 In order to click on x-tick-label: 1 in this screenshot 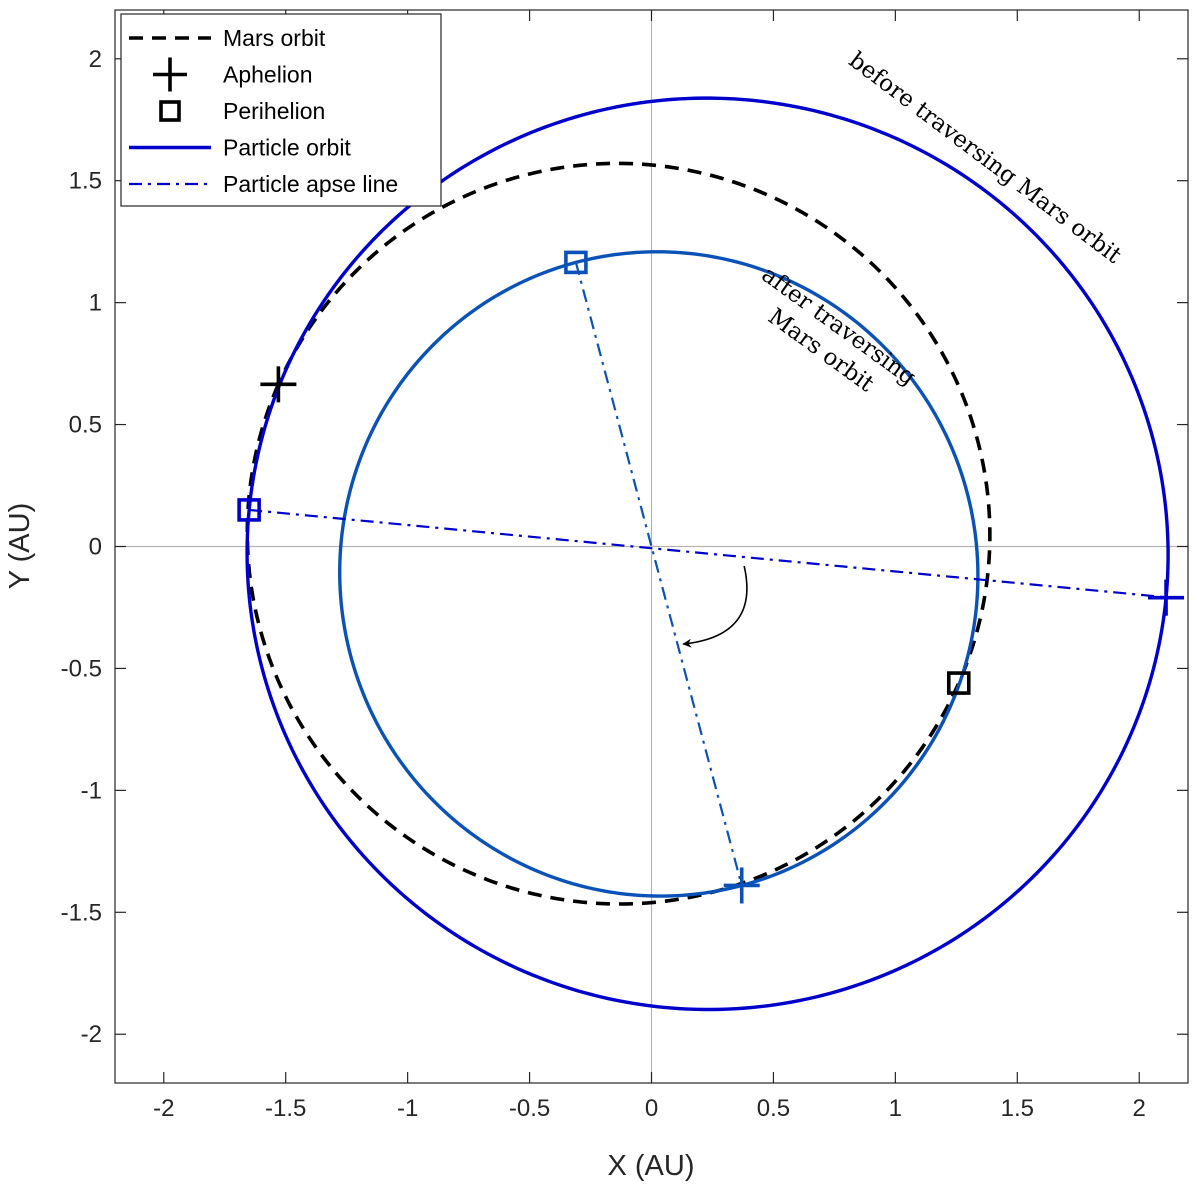, I will do `click(895, 1108)`.